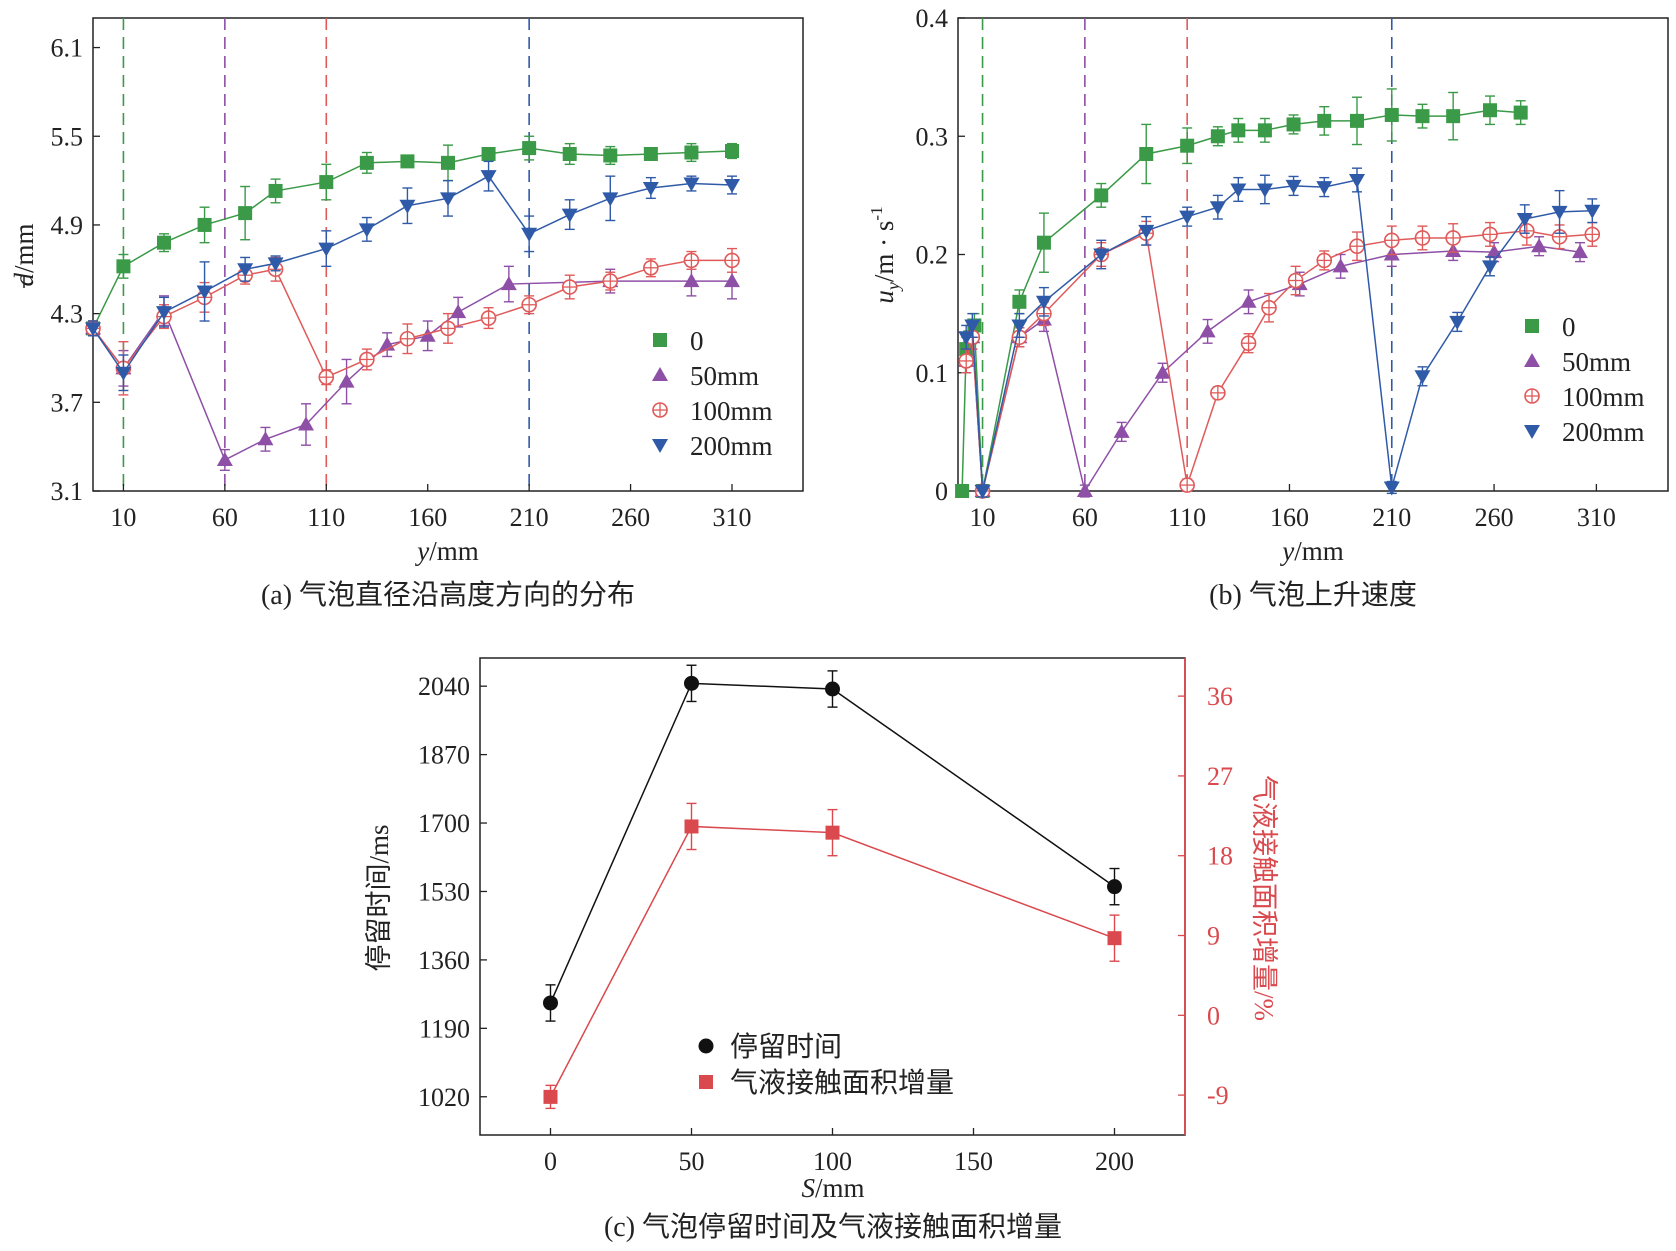 The width and height of the screenshot is (1676, 1251). Describe the element at coordinates (67, 491) in the screenshot. I see `y-tick-label: 3.1` at that location.